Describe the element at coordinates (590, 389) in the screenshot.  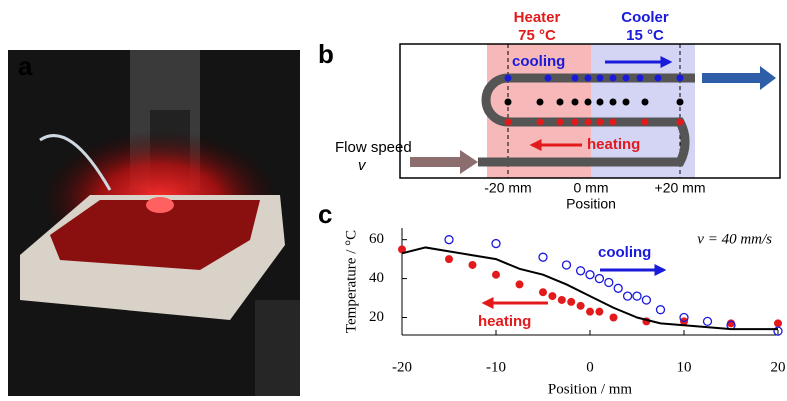
I see `x-axis-label: Position / mm` at that location.